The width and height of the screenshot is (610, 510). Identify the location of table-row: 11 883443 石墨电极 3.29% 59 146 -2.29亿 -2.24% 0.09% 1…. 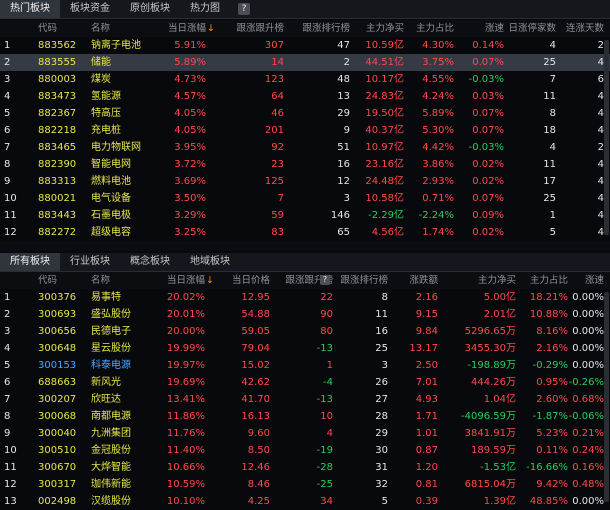
(305, 215).